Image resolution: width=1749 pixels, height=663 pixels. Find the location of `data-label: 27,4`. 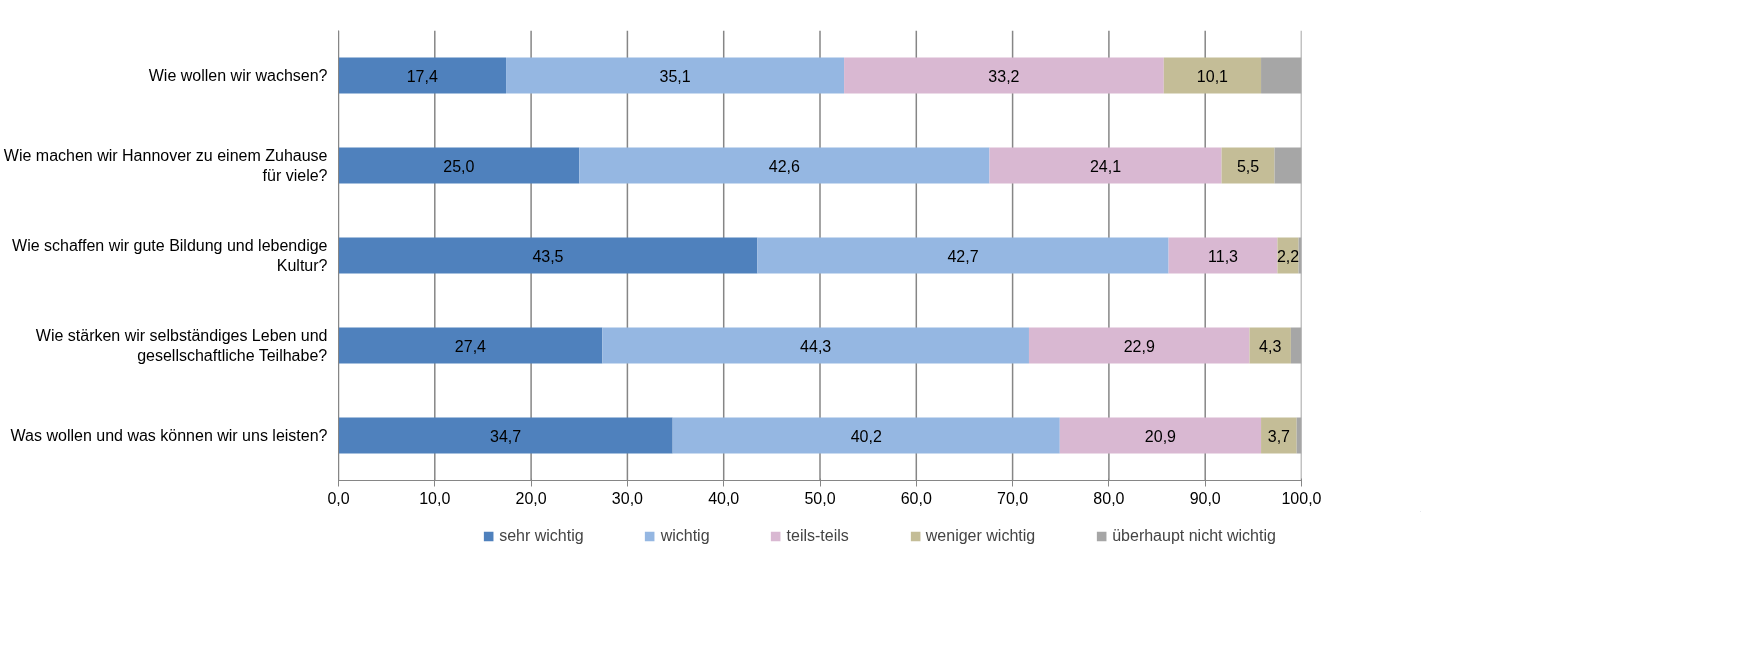

data-label: 27,4 is located at coordinates (470, 346).